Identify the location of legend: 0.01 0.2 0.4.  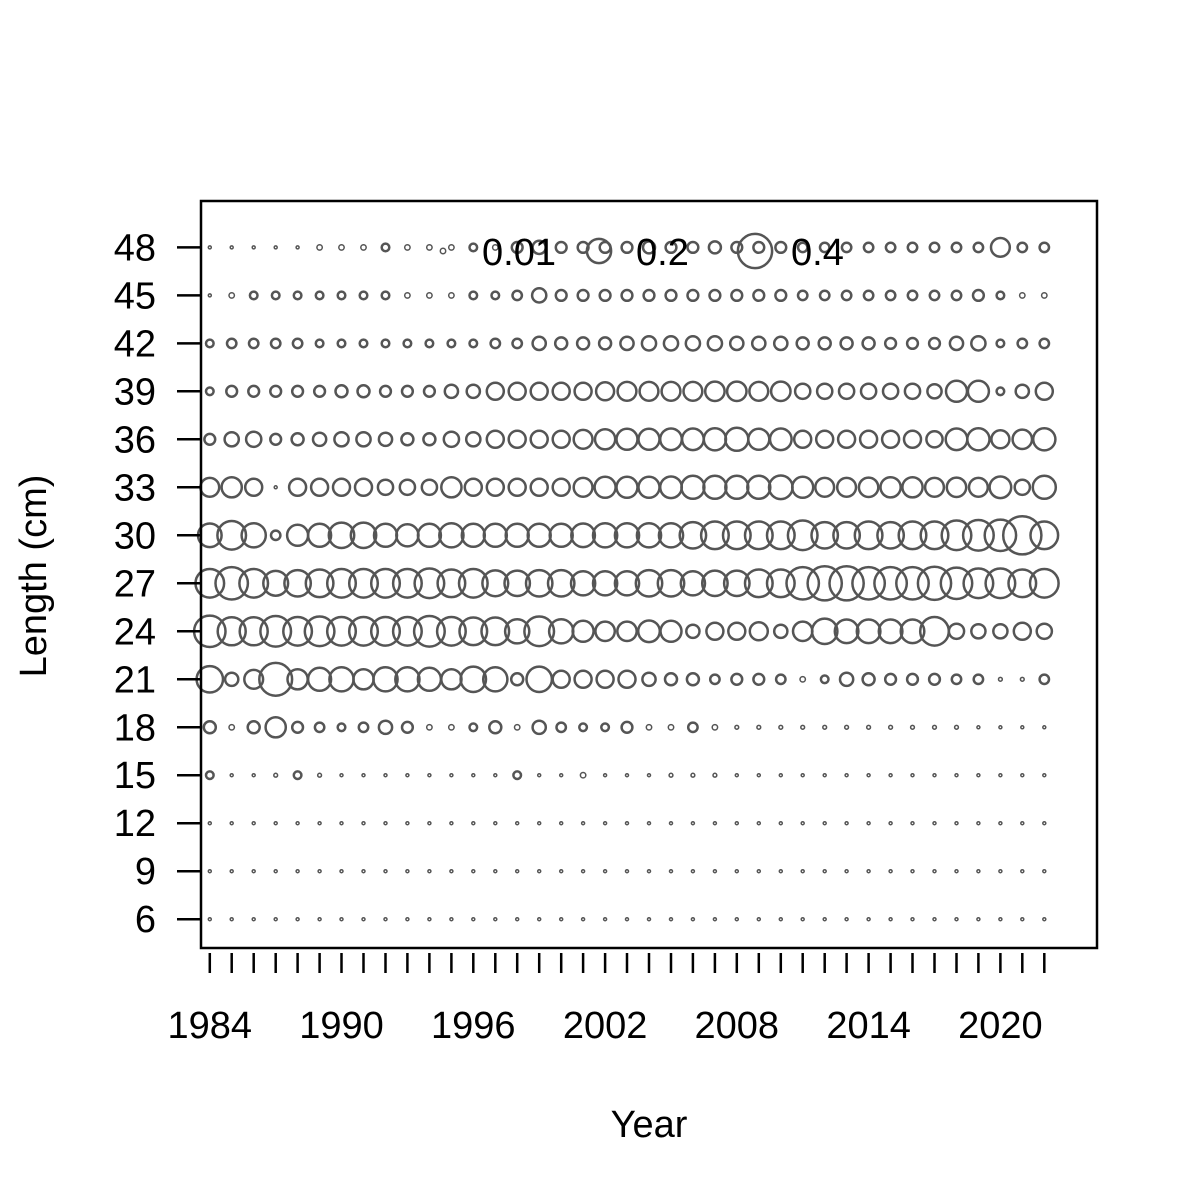
(641, 253).